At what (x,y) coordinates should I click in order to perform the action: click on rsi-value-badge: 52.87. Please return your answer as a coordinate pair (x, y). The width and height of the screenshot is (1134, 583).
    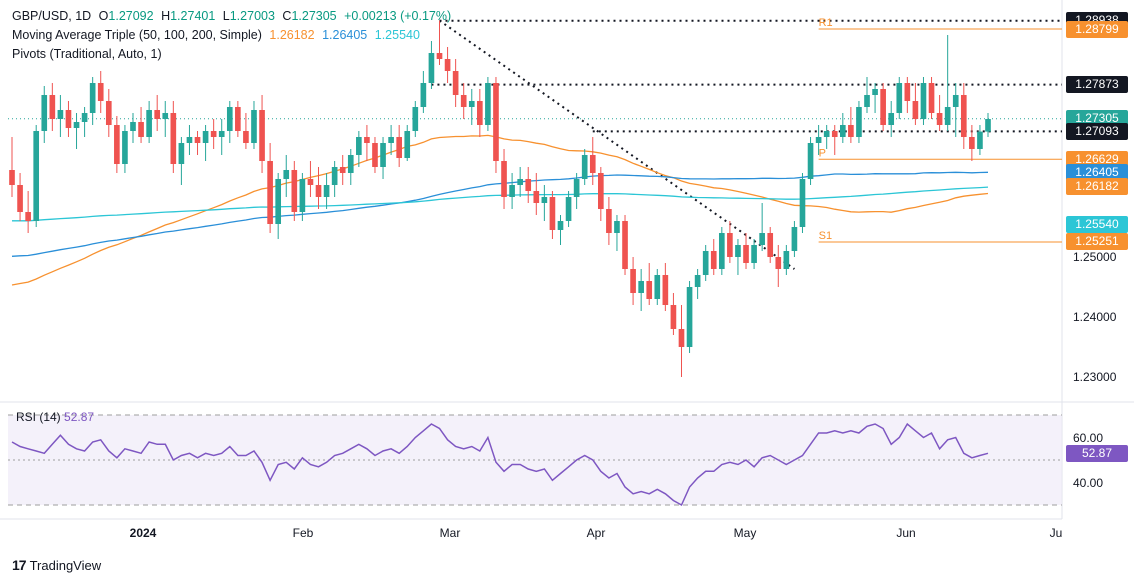
    Looking at the image, I should click on (1097, 454).